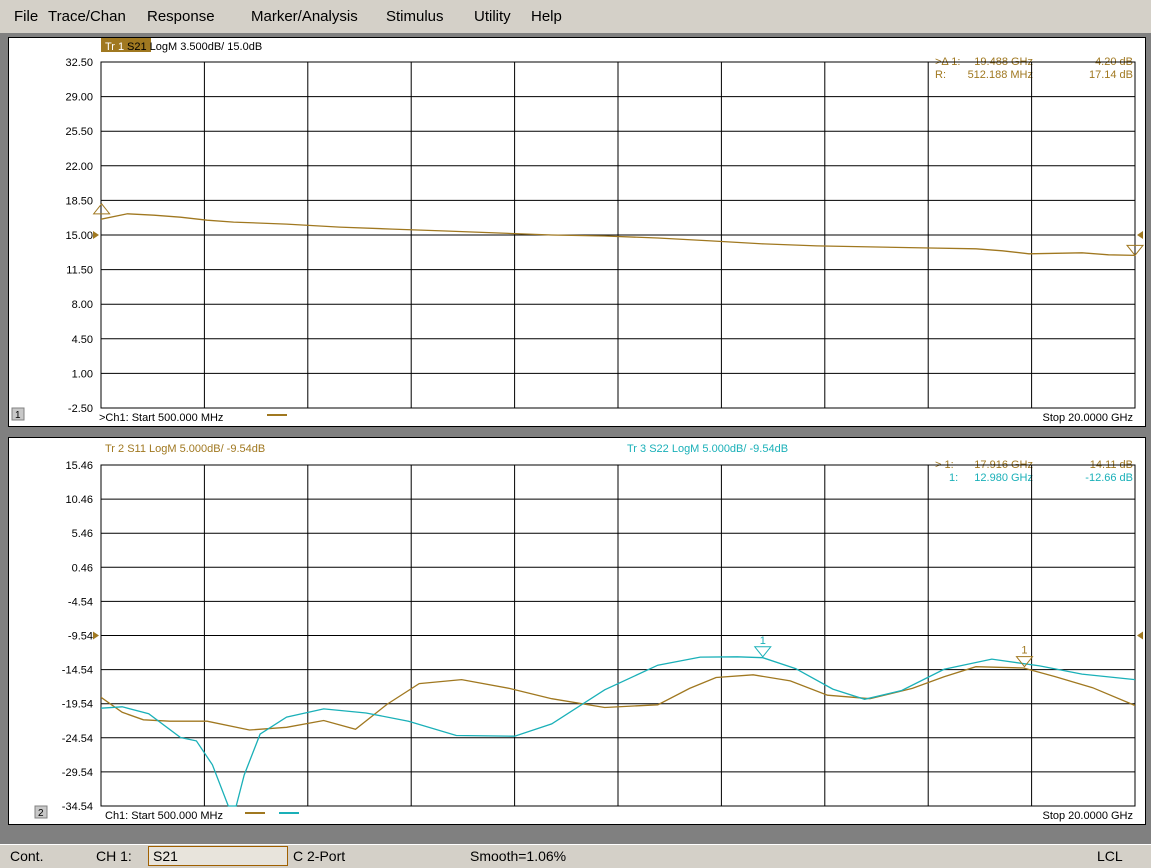 This screenshot has height=868, width=1151. Describe the element at coordinates (79, 63) in the screenshot. I see `y-tick-label: 32.50` at that location.